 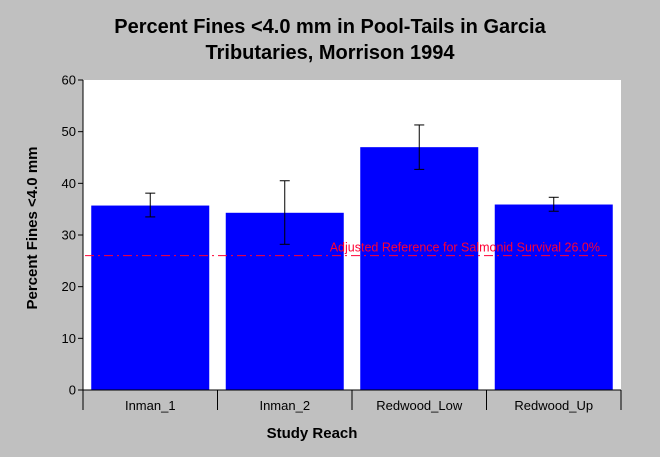 I want to click on y-axis-title: Percent Fines <4.0 mm, so click(x=32, y=228).